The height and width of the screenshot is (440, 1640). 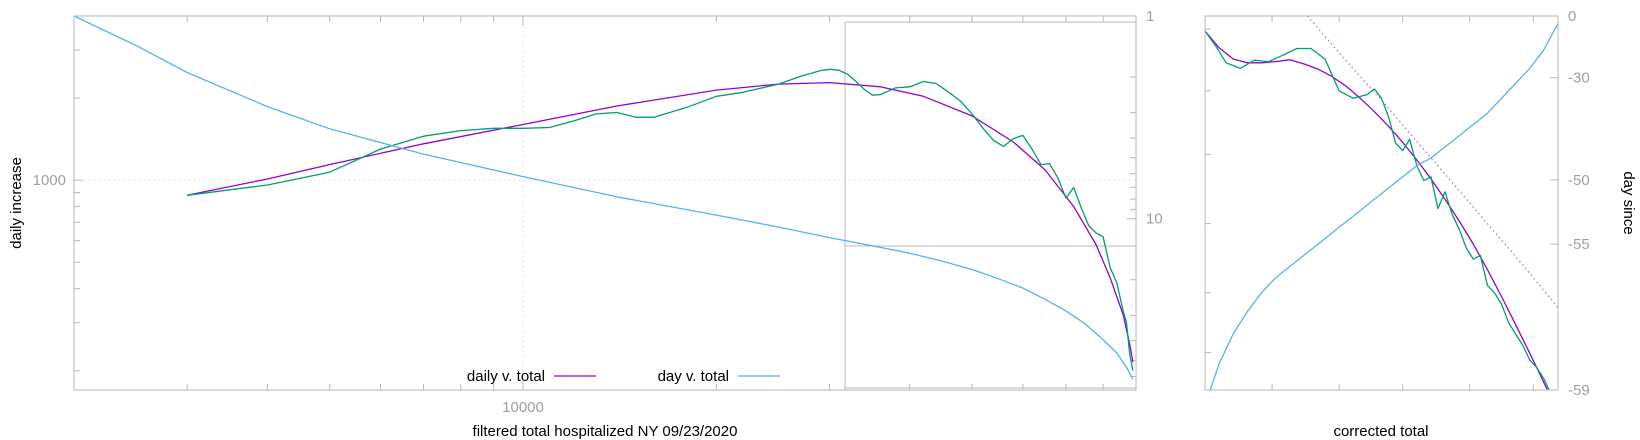 I want to click on right-y-axis-label: day since, so click(x=1628, y=202).